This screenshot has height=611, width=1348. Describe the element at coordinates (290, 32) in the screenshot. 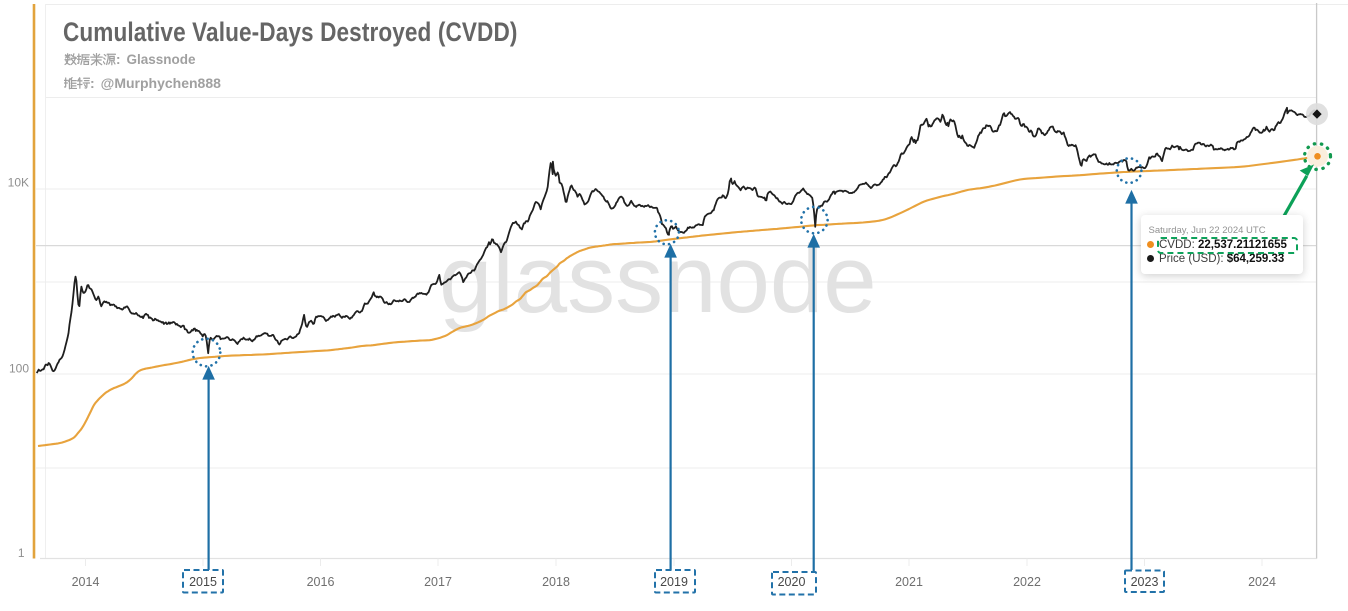

I see `svg-text:Cumulative Value-Days Destroye: Cumulative Value-Days Destroyed (CVDD)` at that location.